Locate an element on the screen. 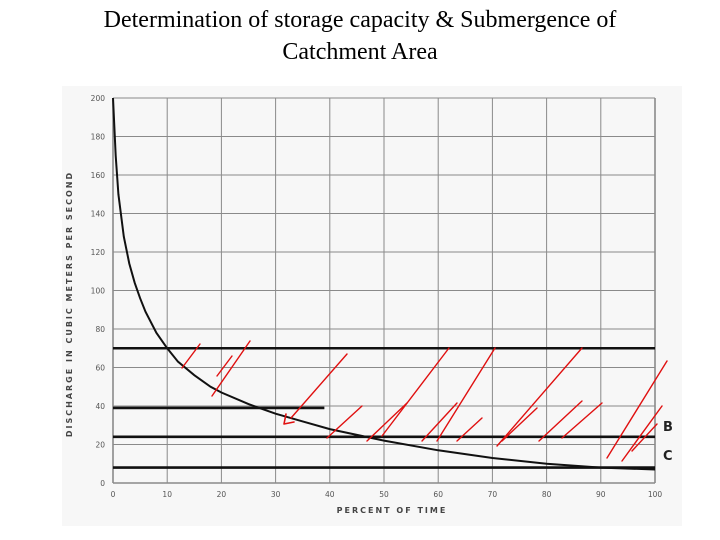 This screenshot has width=720, height=540. slide-title-line-2: Catchment Area is located at coordinates (360, 52).